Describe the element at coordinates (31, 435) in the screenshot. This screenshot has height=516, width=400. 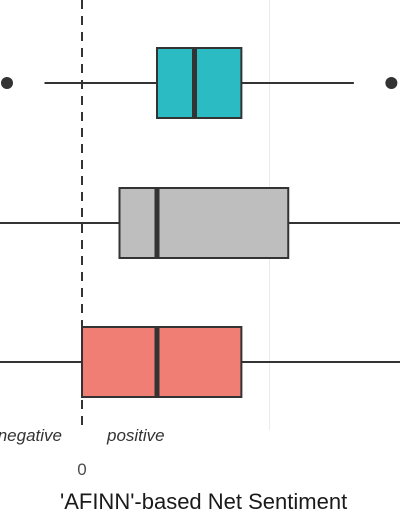
I see `negative-annotation: negative` at that location.